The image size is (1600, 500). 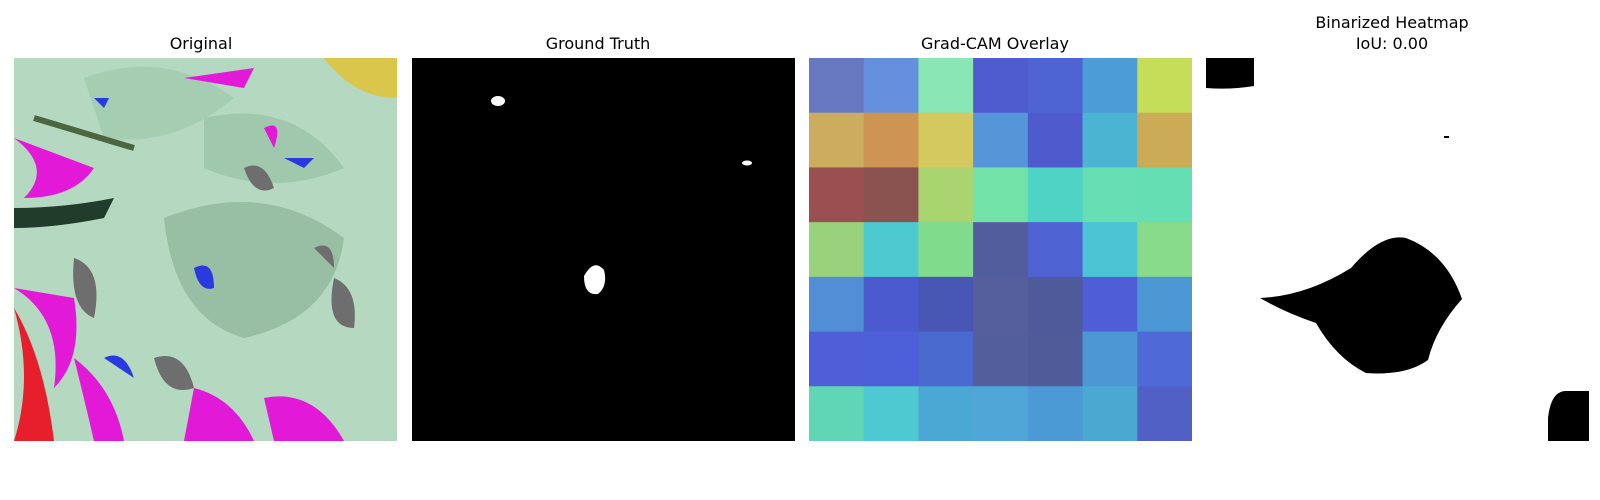 I want to click on panel-subtitle-iou: IoU: 0.00, so click(x=1392, y=43).